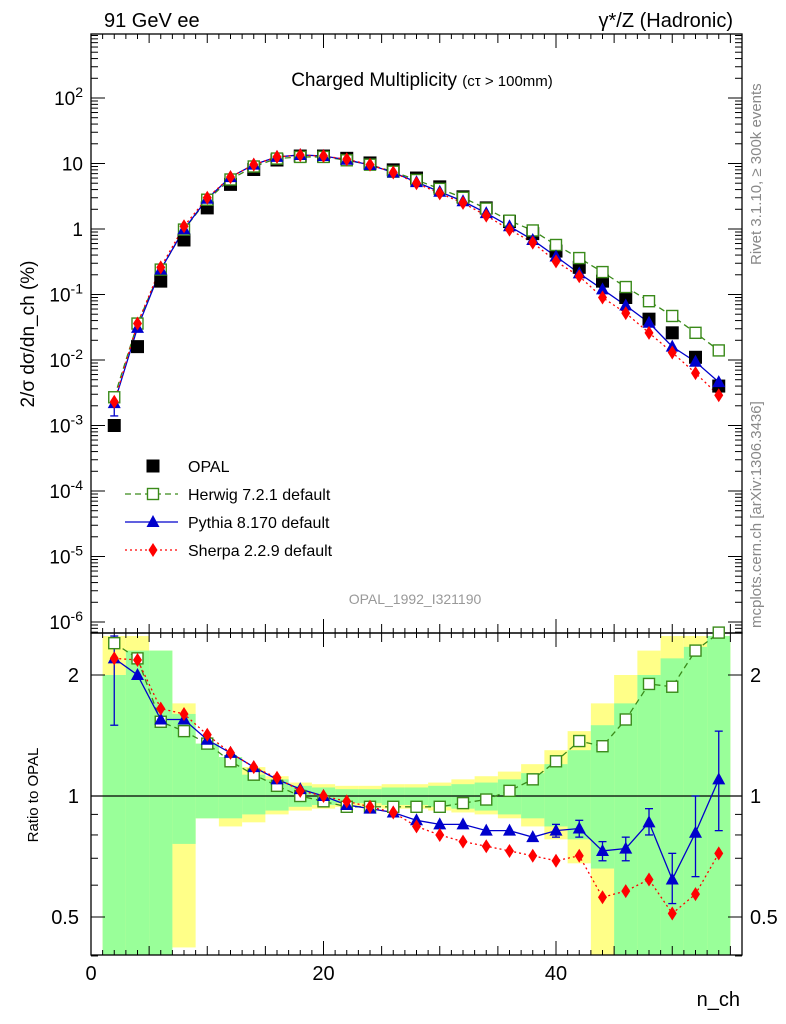  I want to click on main-ytick-label: 10⁻¹, so click(66, 294).